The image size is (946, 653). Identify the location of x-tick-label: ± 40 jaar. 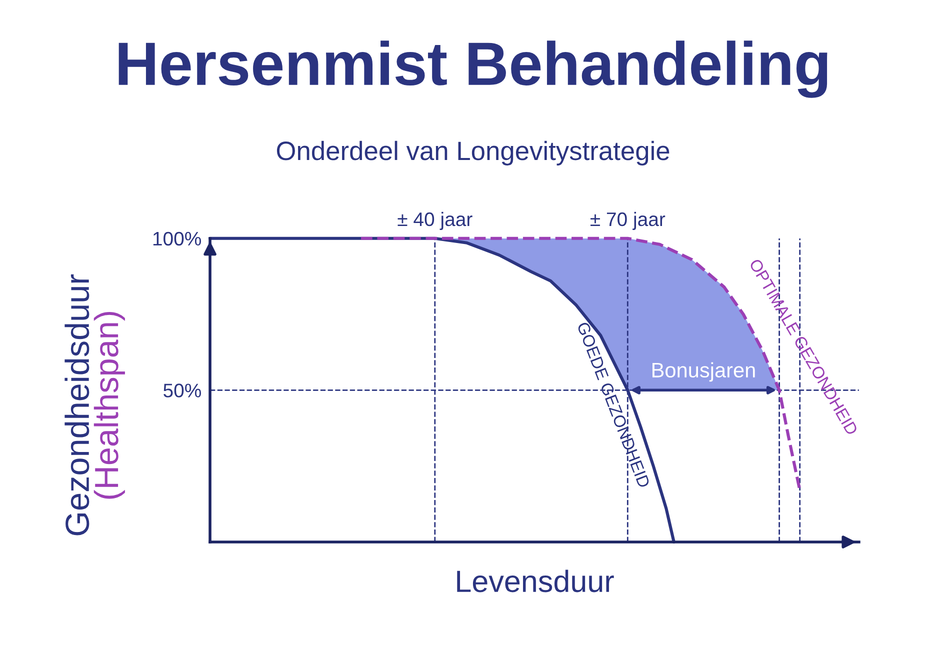
(435, 221).